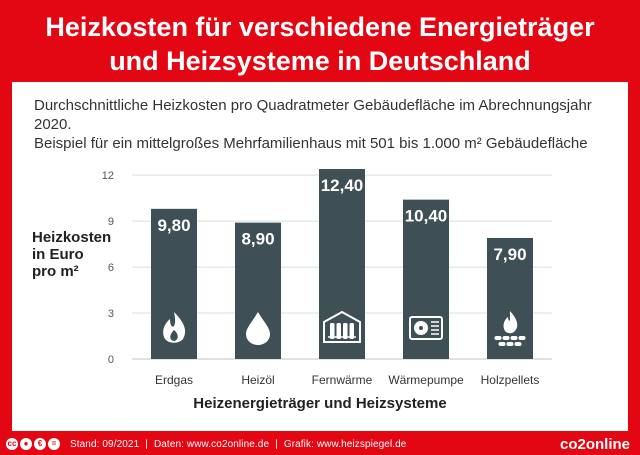  What do you see at coordinates (510, 380) in the screenshot?
I see `x-tick-label: Holzpellets` at bounding box center [510, 380].